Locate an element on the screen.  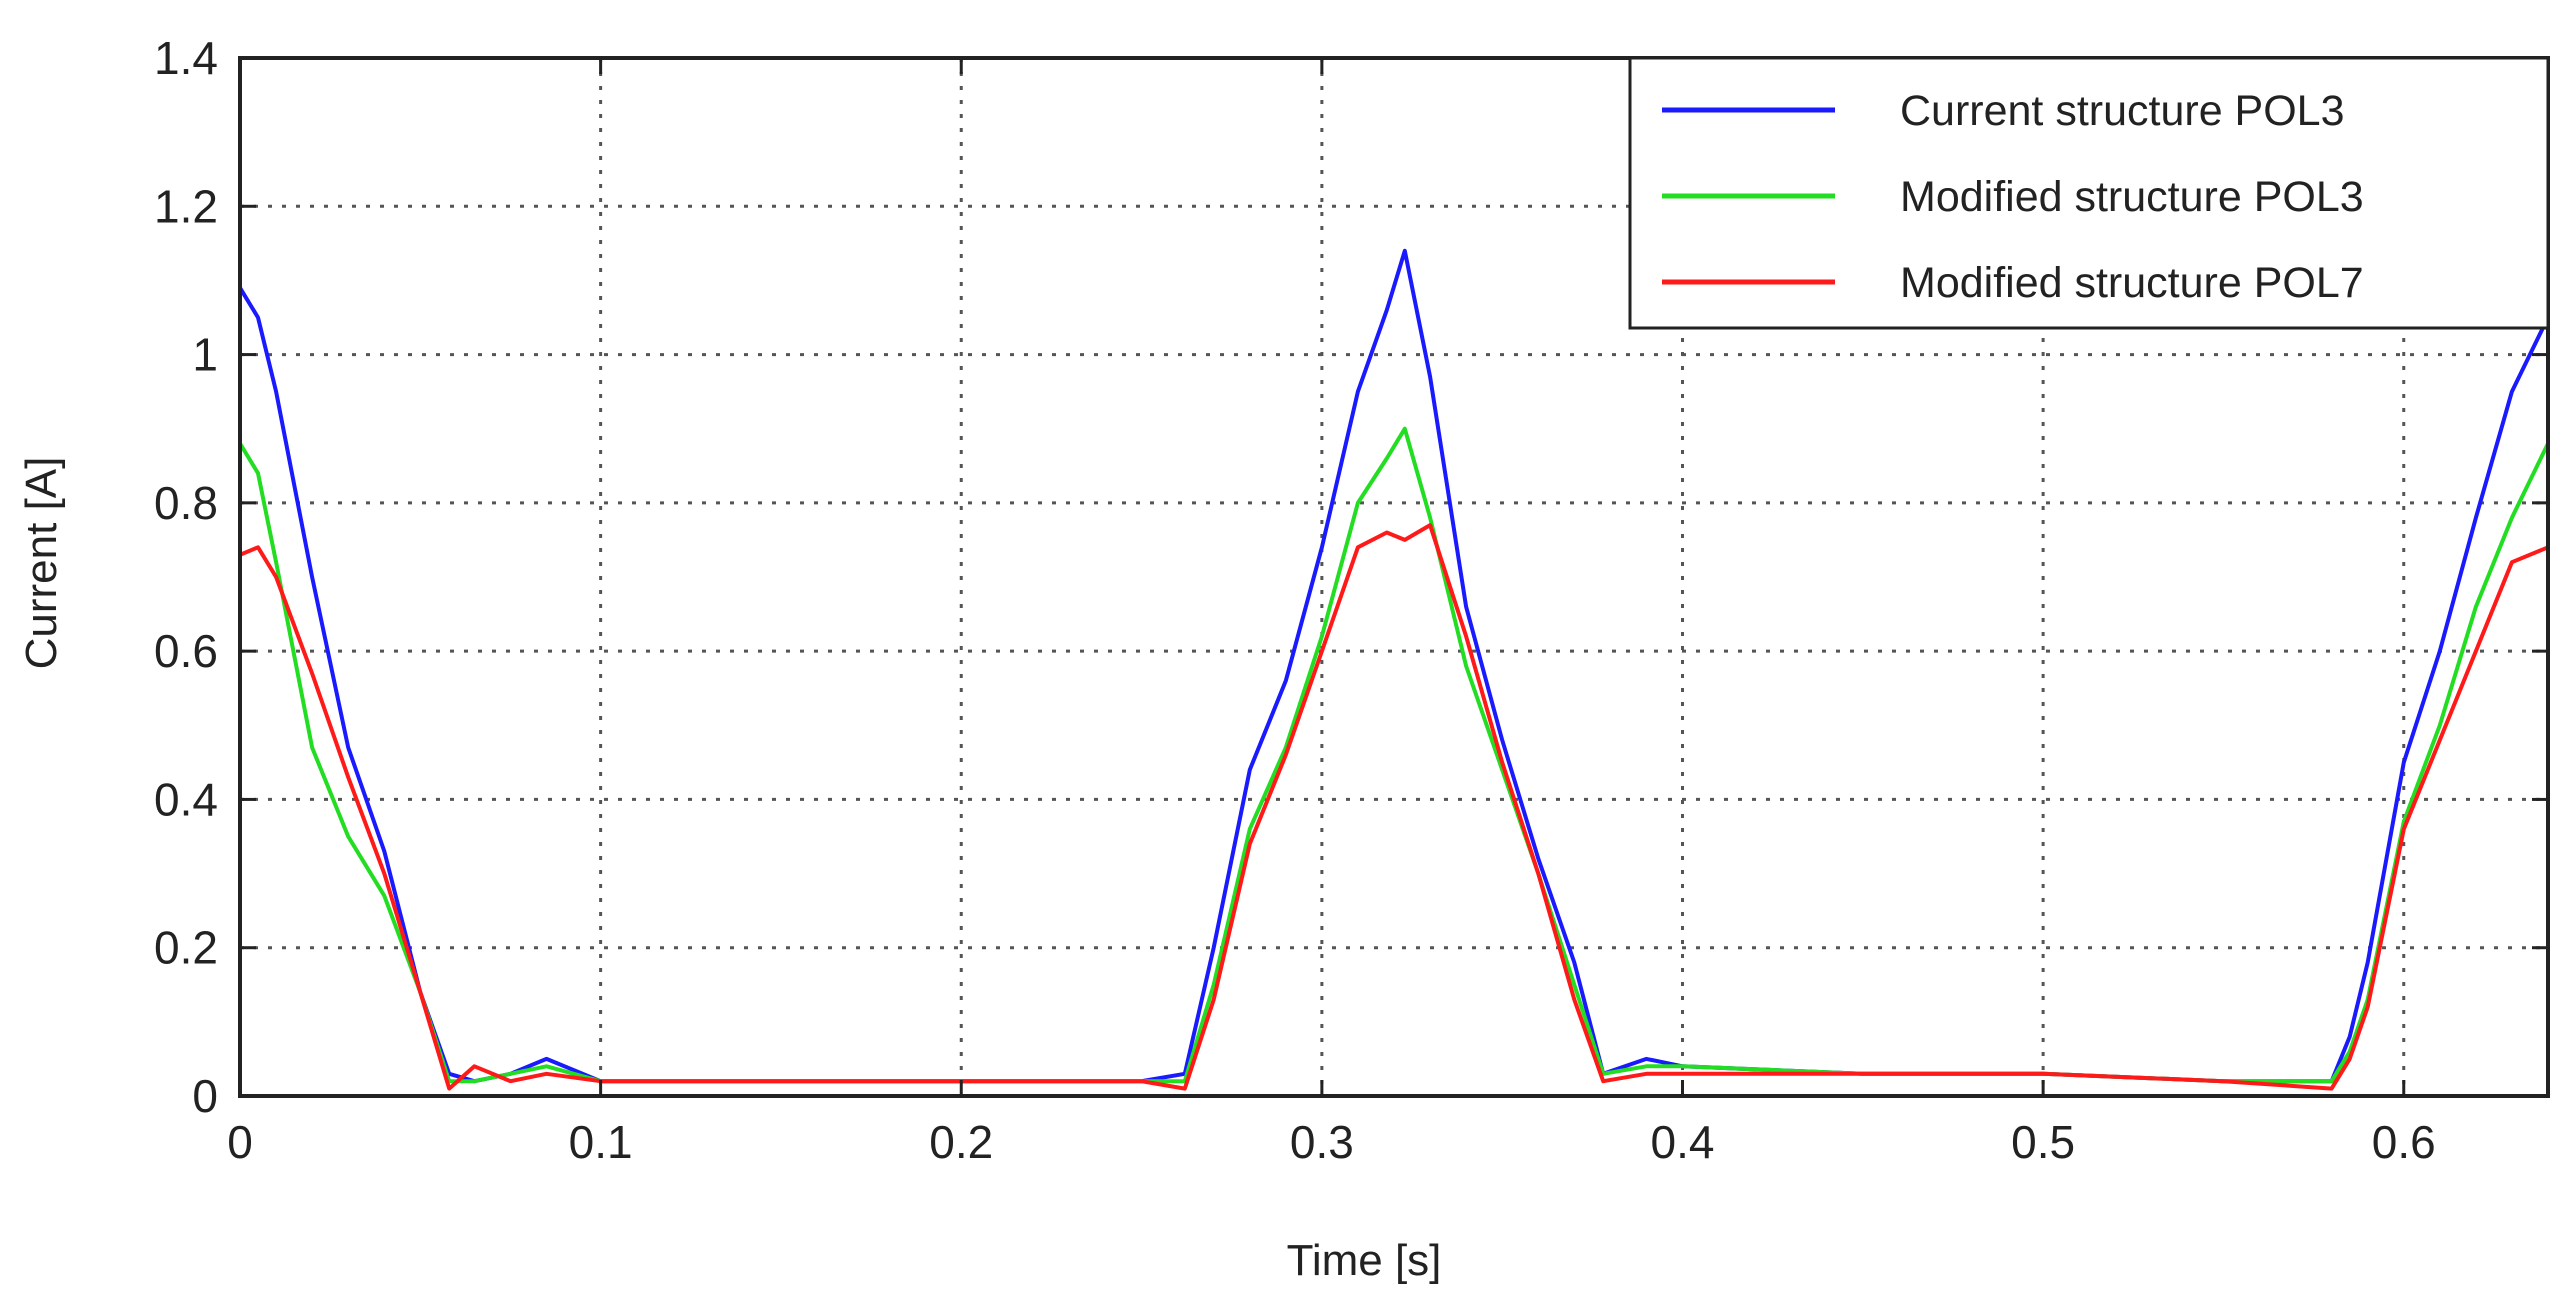
legend-label-2: Modified structure POL3 is located at coordinates (2132, 197).